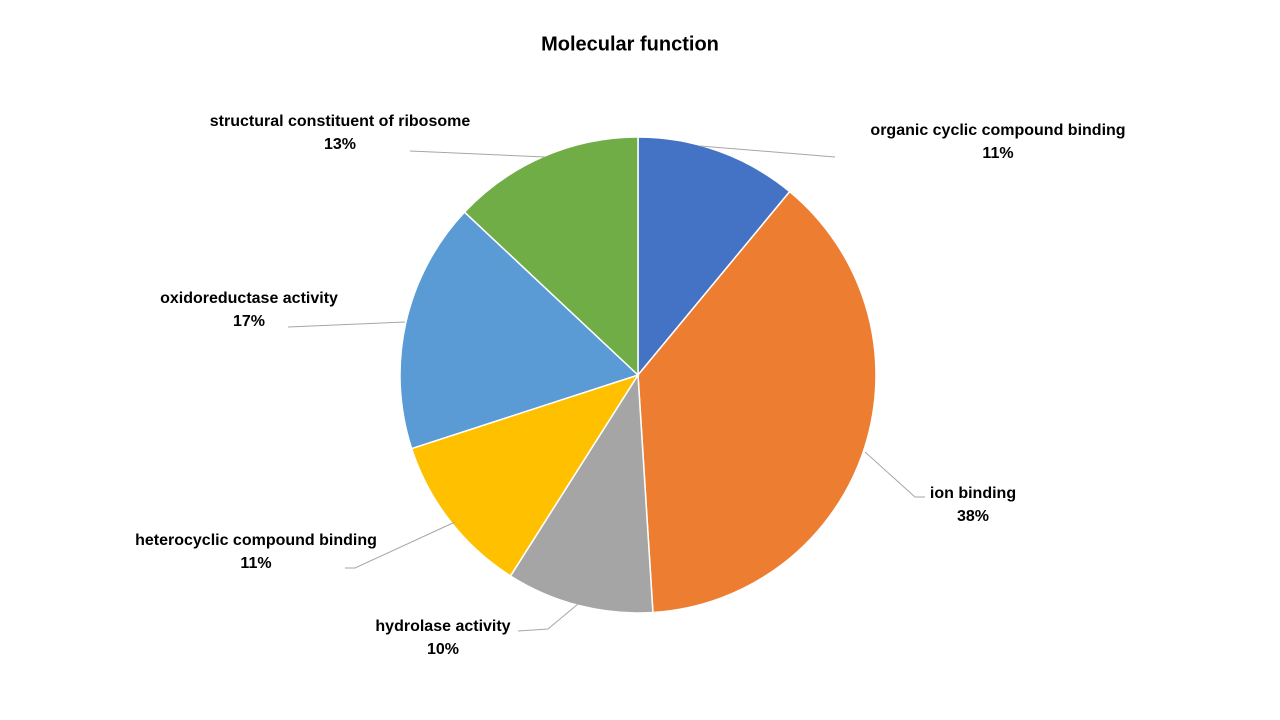 Image resolution: width=1280 pixels, height=720 pixels. What do you see at coordinates (630, 44) in the screenshot?
I see `chart-title: Molecular function` at bounding box center [630, 44].